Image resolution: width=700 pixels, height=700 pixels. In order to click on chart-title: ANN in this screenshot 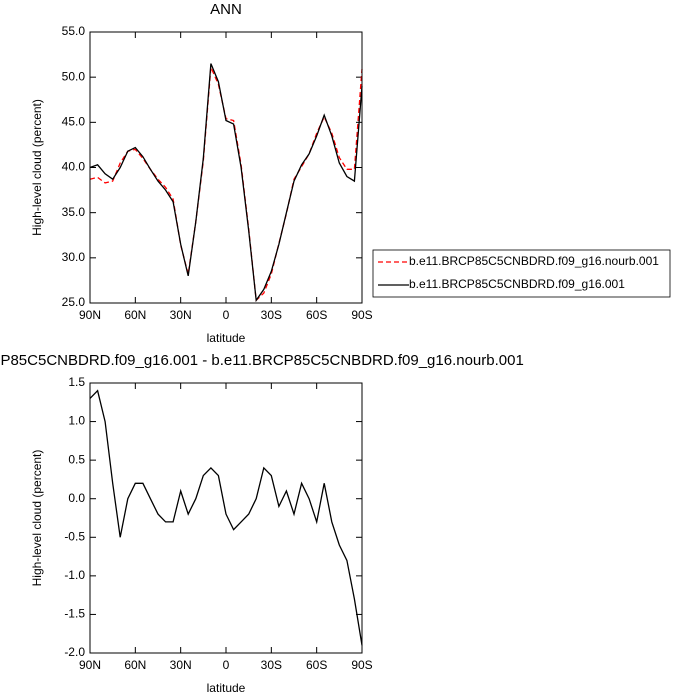, I will do `click(226, 9)`.